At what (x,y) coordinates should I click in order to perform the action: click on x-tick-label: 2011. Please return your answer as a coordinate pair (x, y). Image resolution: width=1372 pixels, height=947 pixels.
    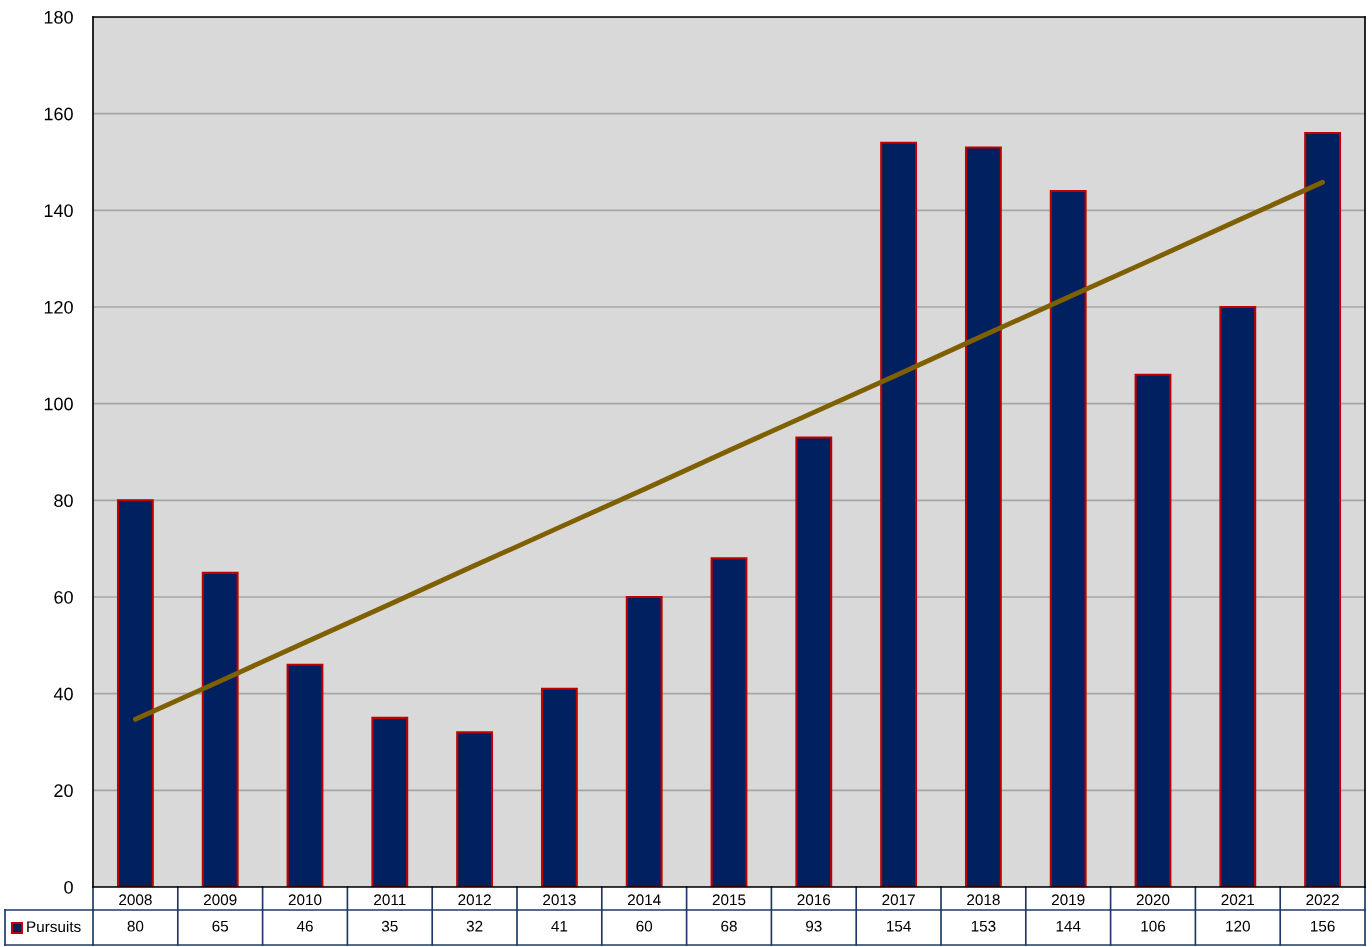
    Looking at the image, I should click on (390, 900).